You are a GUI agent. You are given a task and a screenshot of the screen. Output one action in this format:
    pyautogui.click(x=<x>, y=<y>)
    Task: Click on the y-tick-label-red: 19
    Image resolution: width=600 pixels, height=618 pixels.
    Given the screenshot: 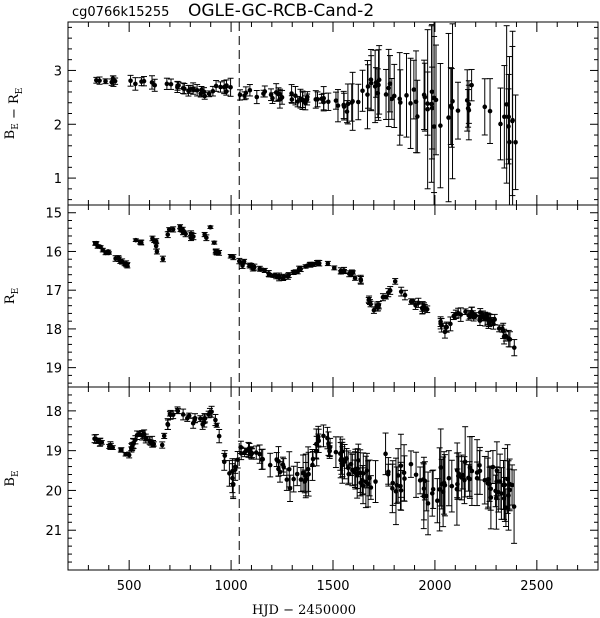 What is the action you would take?
    pyautogui.click(x=53, y=369)
    